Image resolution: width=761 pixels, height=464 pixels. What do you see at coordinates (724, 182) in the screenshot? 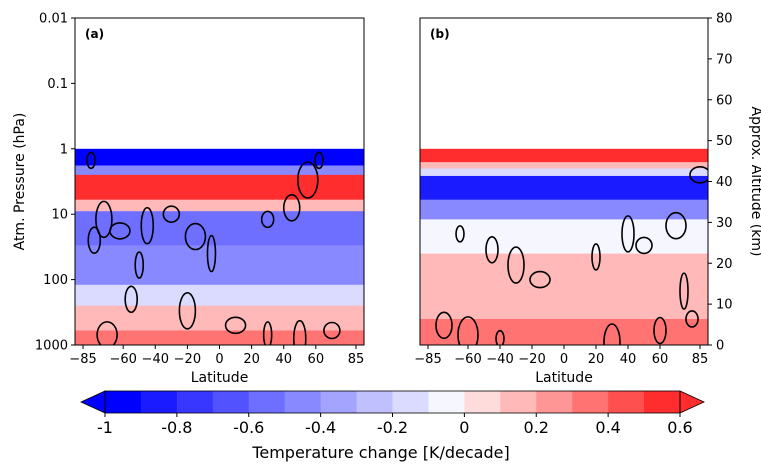
I see `altitude-tick-label: 40` at bounding box center [724, 182].